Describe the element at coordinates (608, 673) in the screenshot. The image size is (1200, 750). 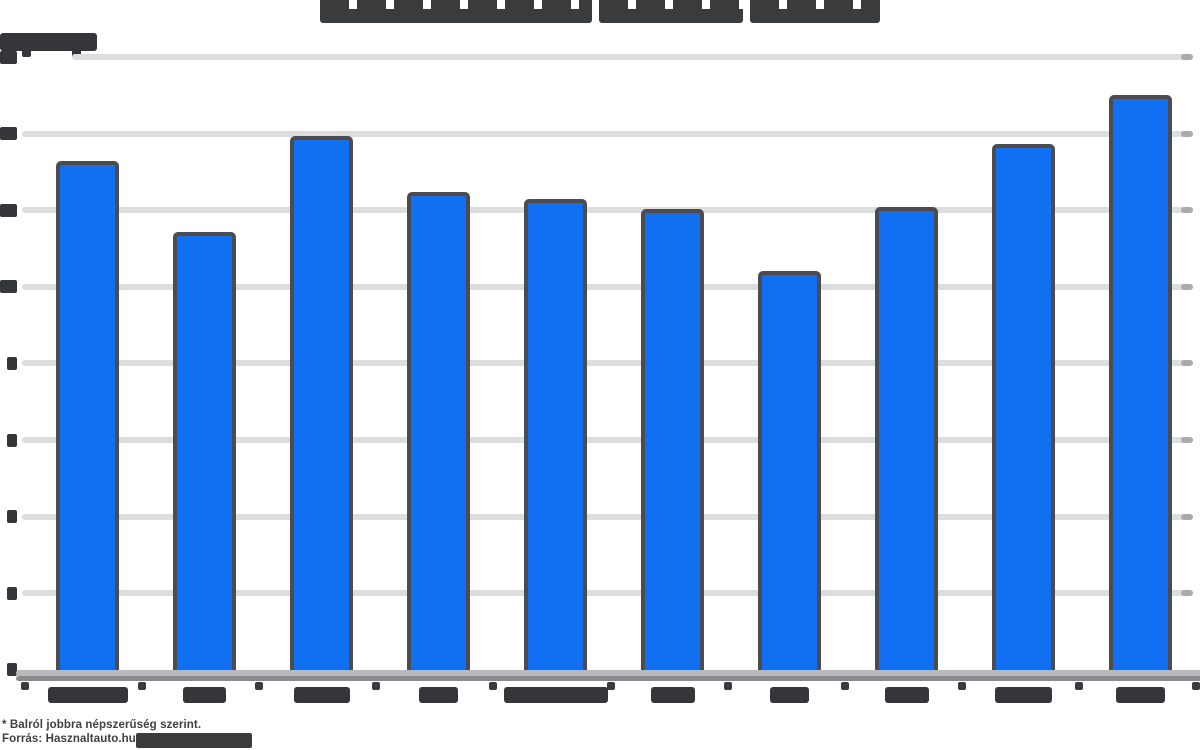
I see `x-axis-band` at that location.